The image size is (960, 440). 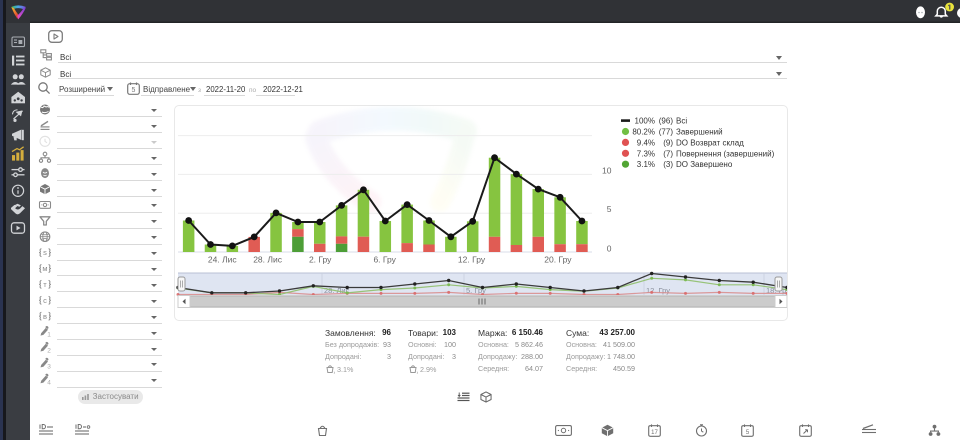 I want to click on svg-text: (3), so click(x=668, y=164).